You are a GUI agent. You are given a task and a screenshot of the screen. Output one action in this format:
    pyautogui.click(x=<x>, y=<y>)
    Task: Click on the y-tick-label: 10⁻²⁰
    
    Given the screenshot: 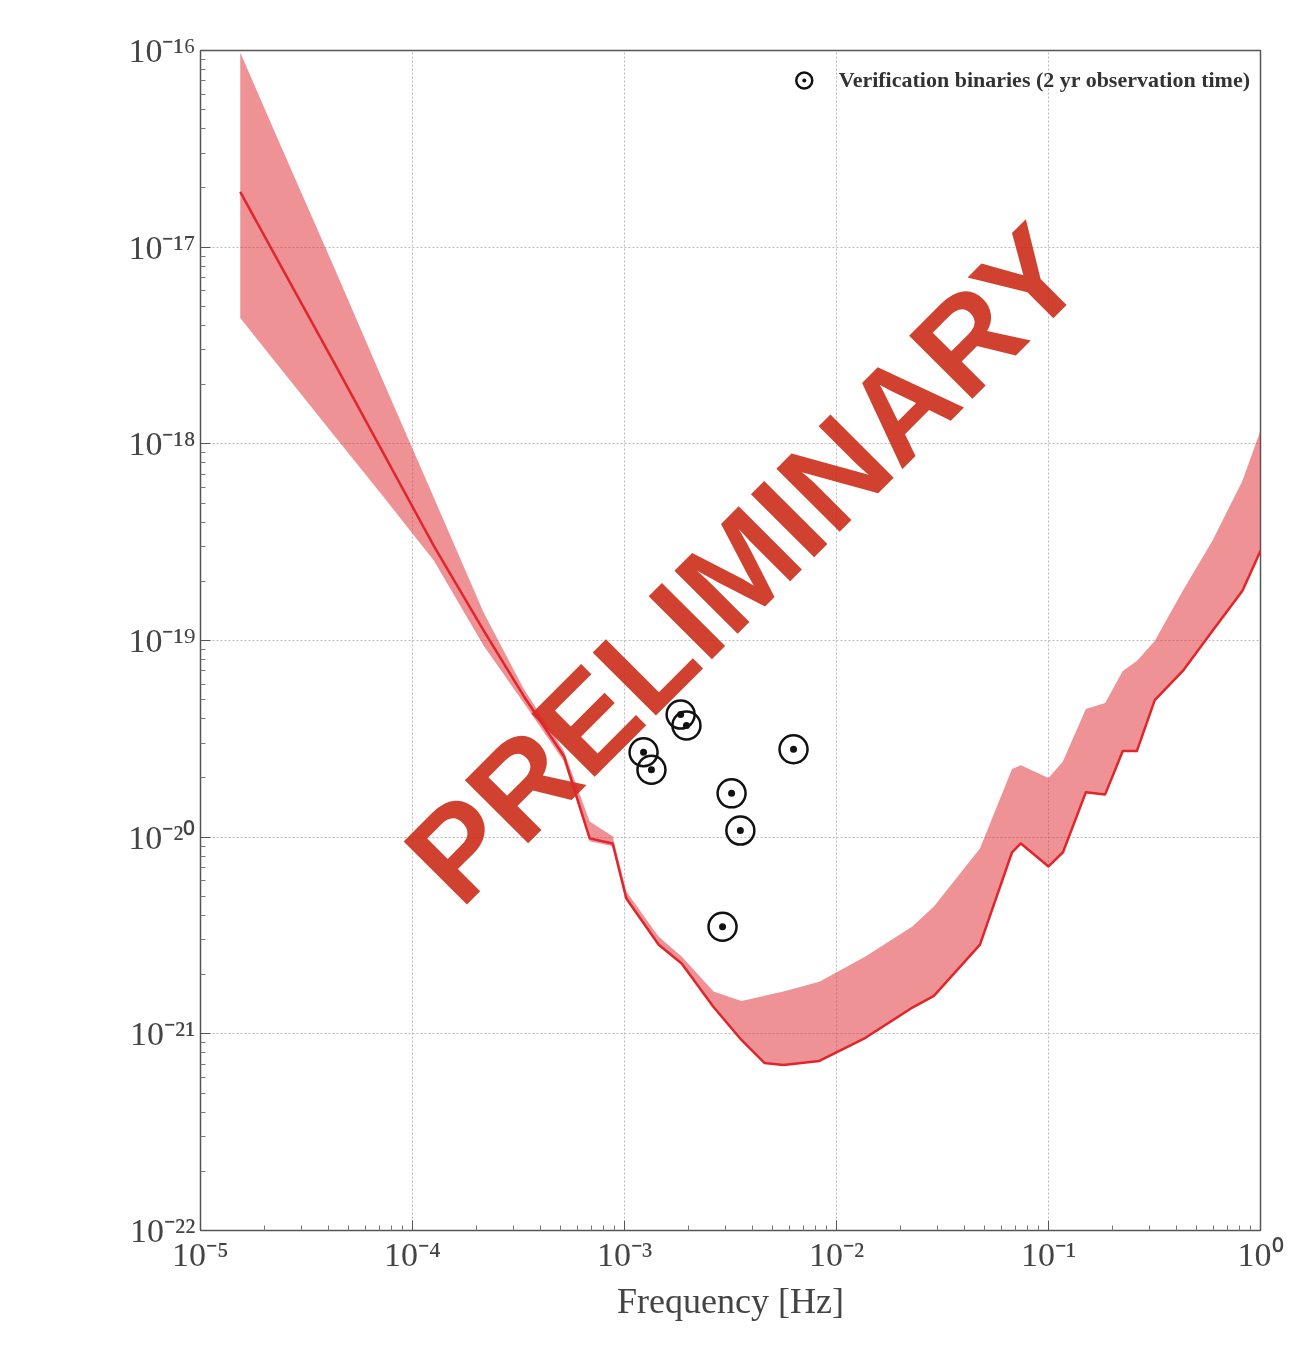 What is the action you would take?
    pyautogui.click(x=162, y=837)
    